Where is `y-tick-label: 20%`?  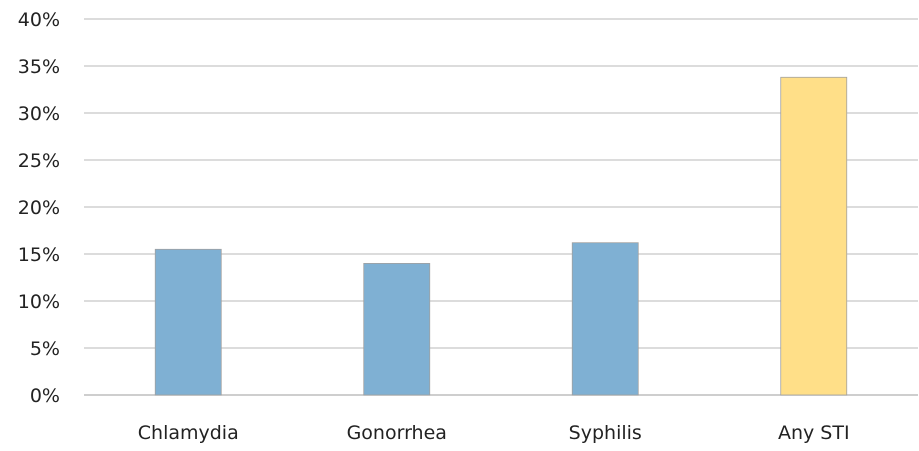 y-tick-label: 20% is located at coordinates (39, 208).